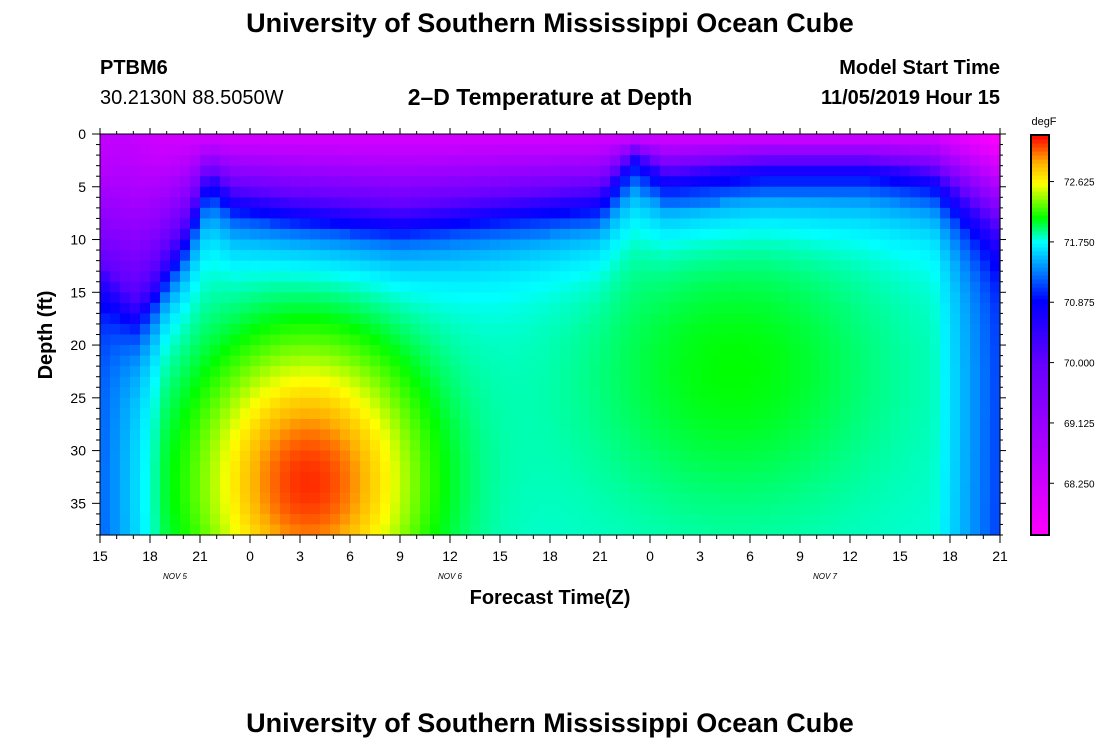  I want to click on colorbar-tick-label: 69.125, so click(1079, 424).